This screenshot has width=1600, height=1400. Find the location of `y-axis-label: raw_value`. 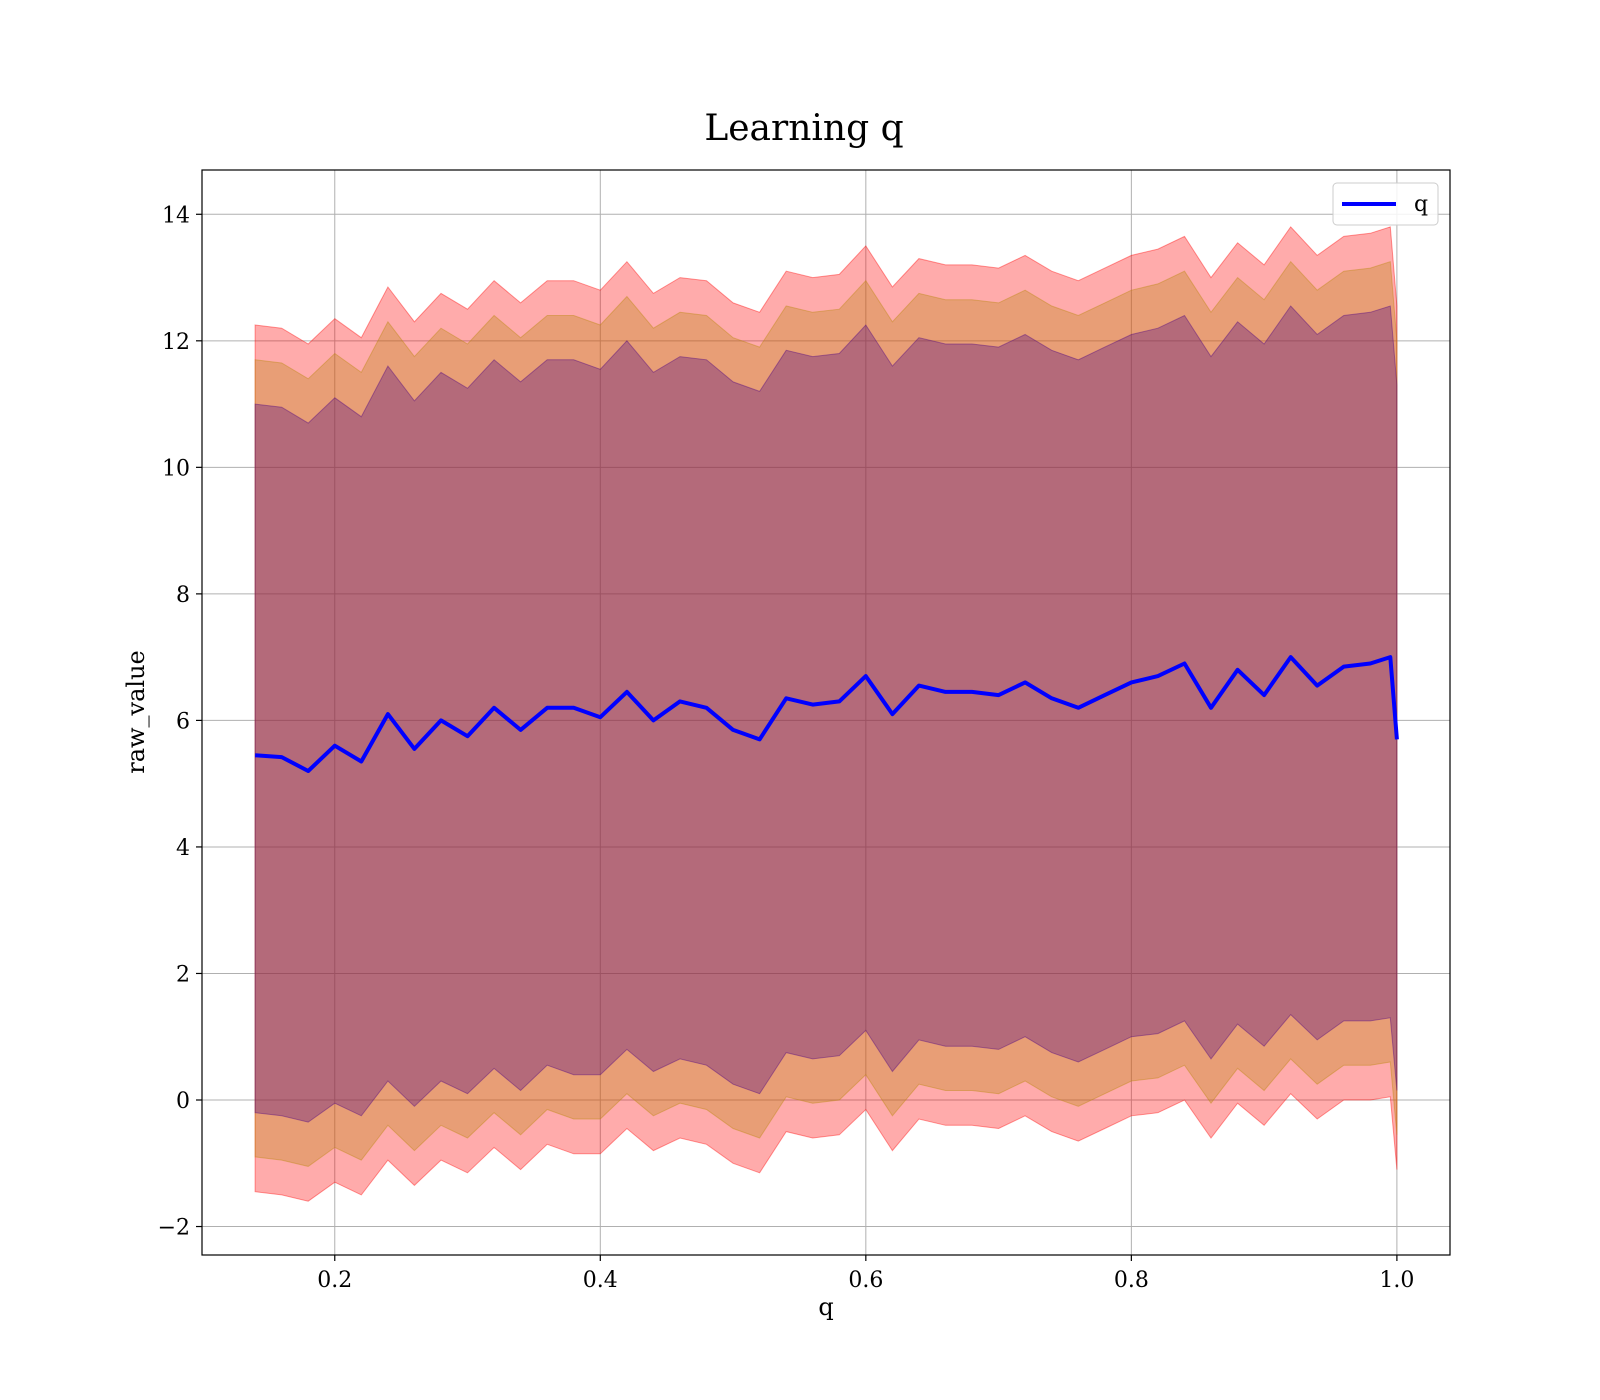

y-axis-label: raw_value is located at coordinates (136, 712).